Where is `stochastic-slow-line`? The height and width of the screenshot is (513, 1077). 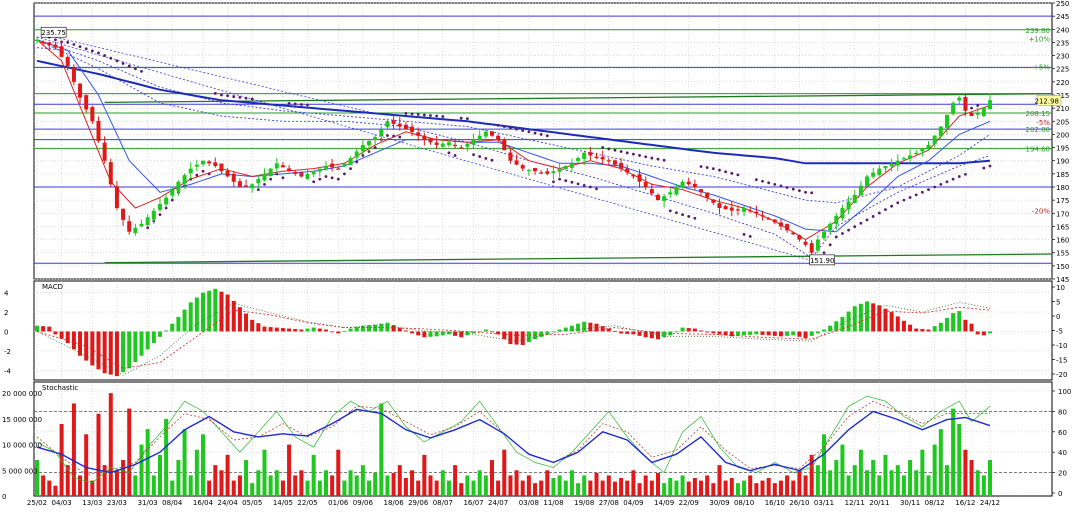 stochastic-slow-line is located at coordinates (513, 438).